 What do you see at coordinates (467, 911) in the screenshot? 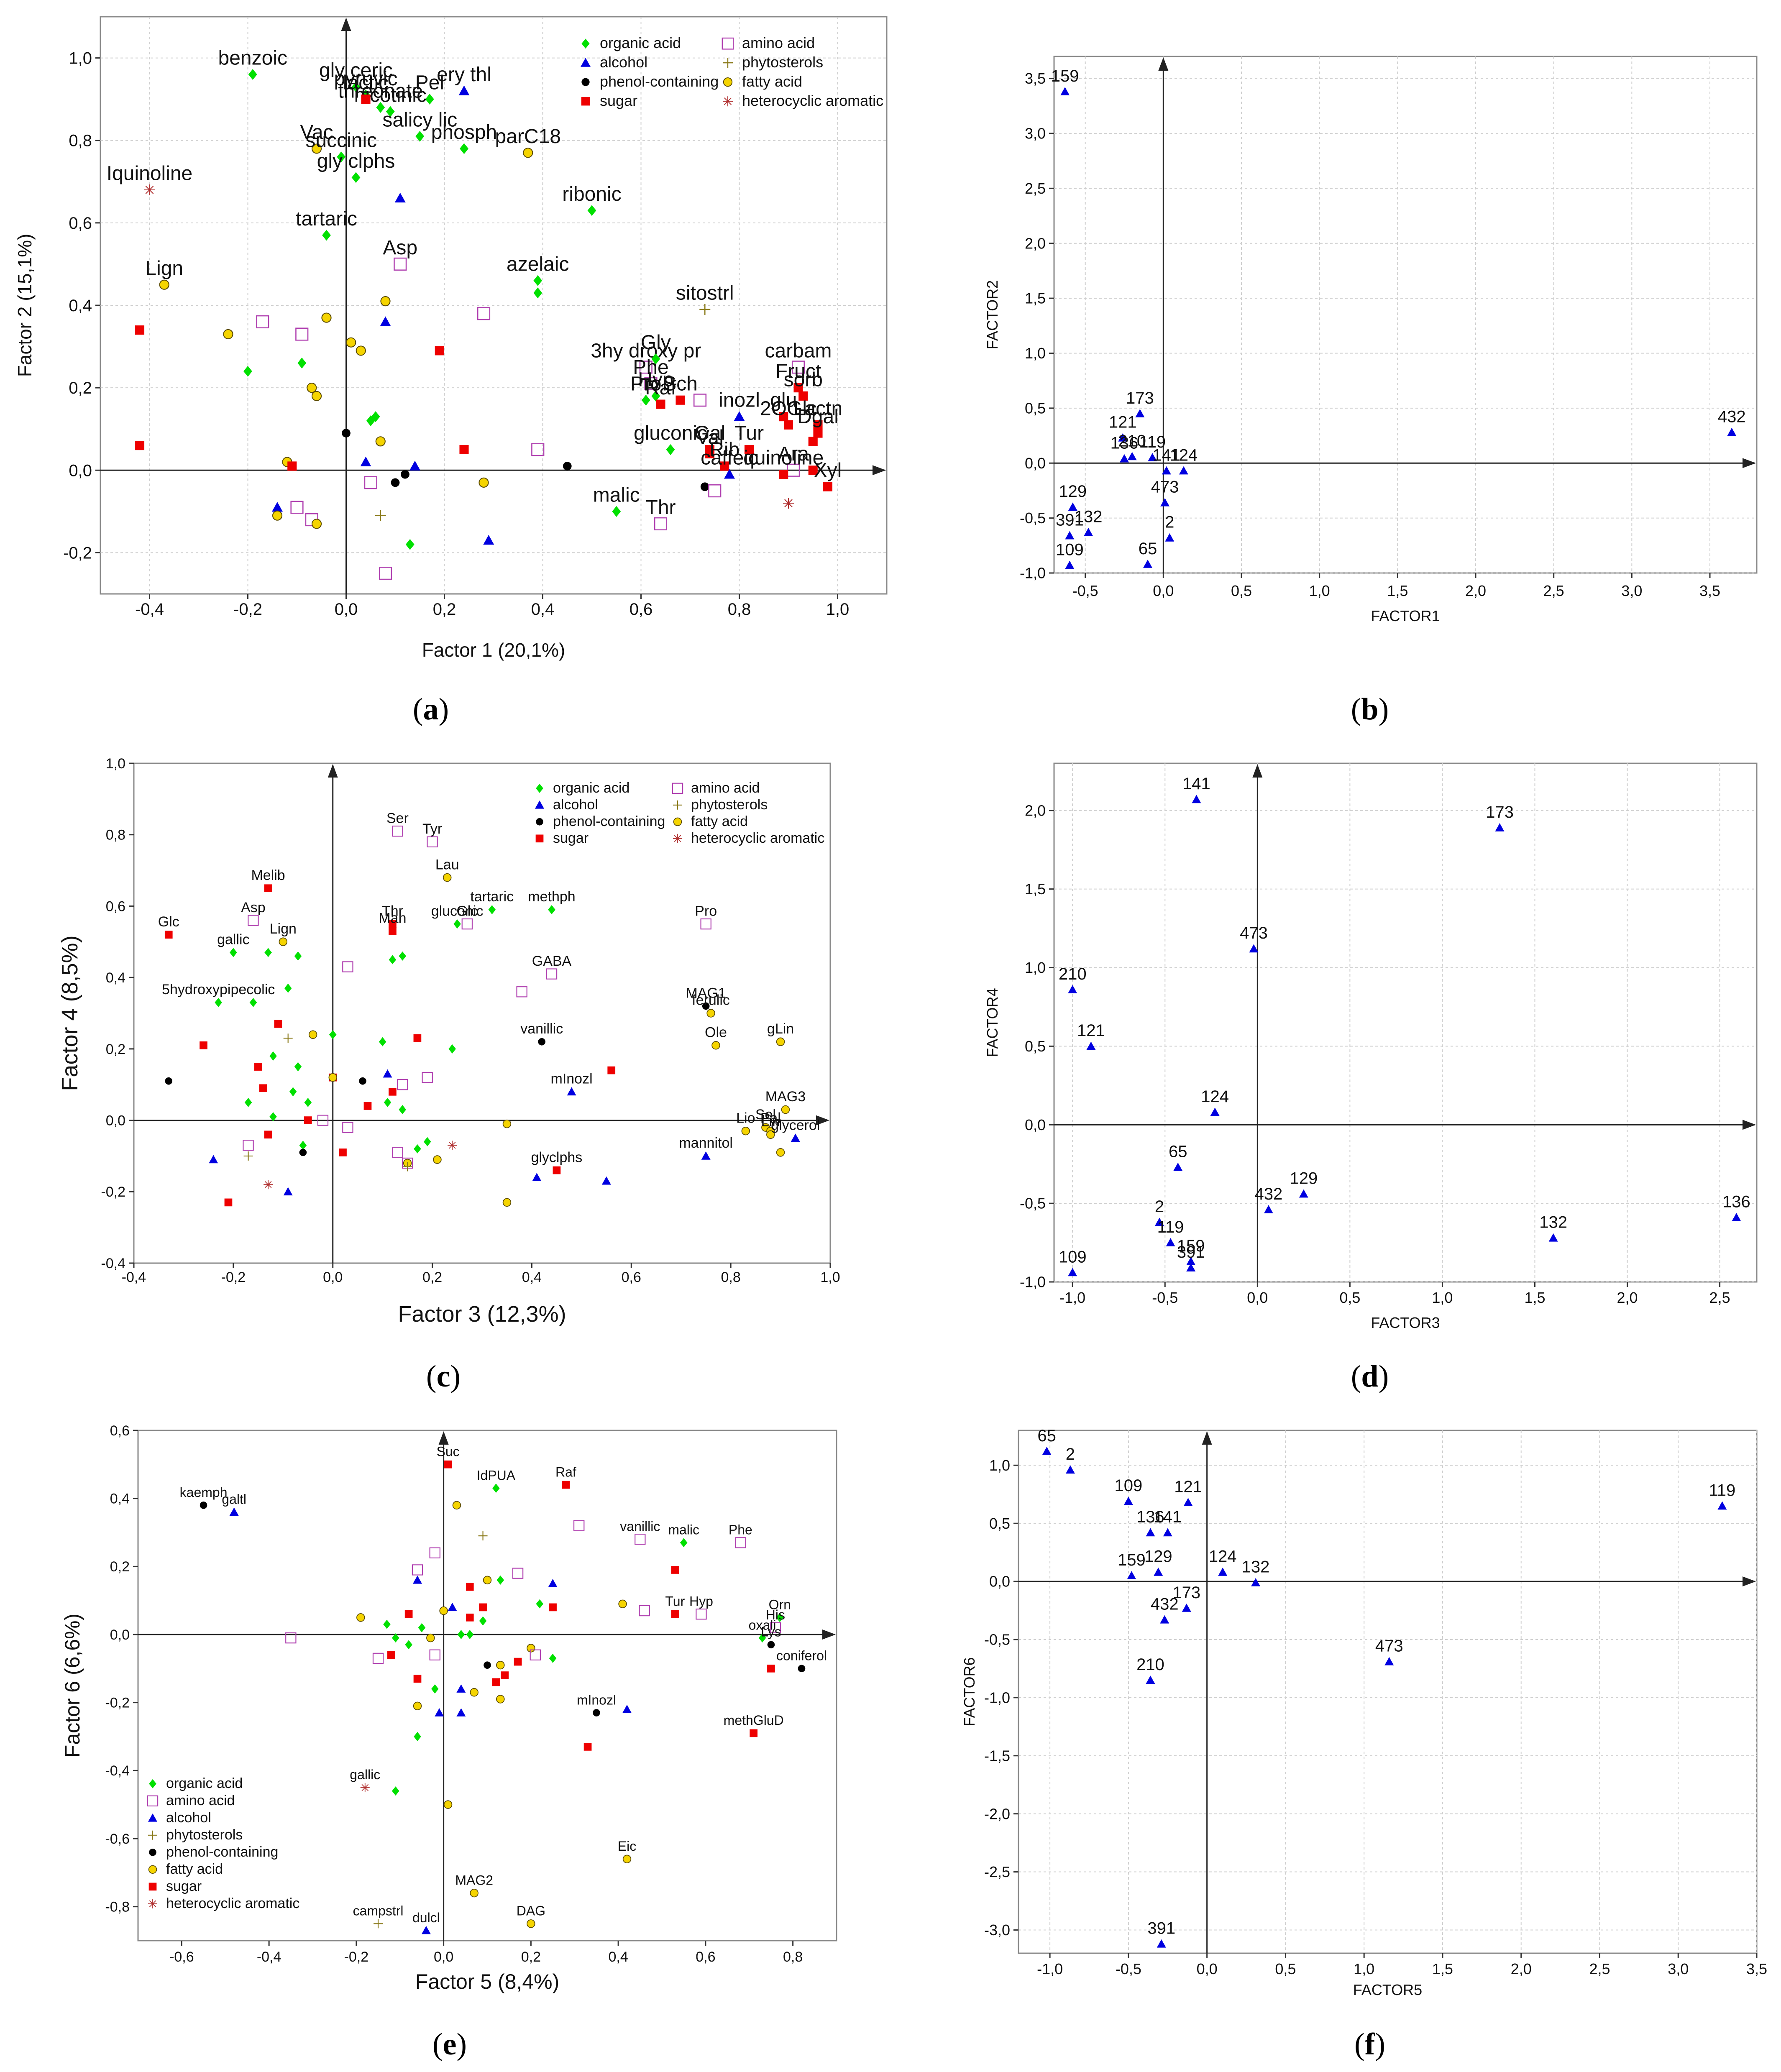
I see `point-label: Glc` at bounding box center [467, 911].